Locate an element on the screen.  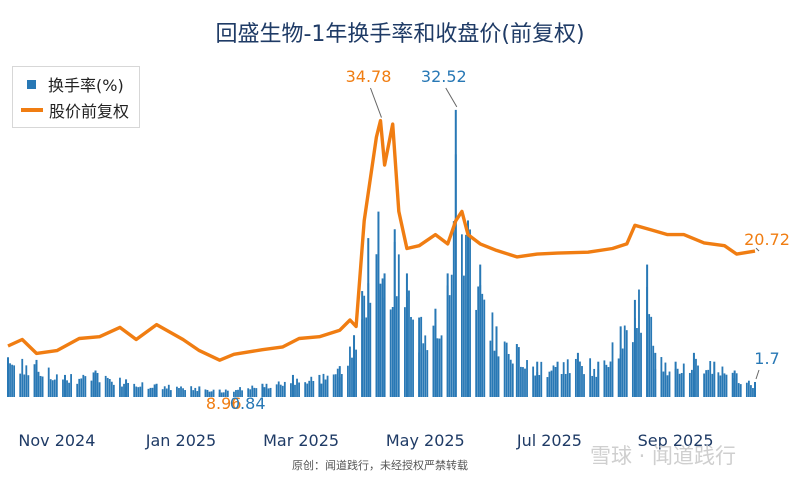
annotation-arrow is located at coordinates (757, 374).